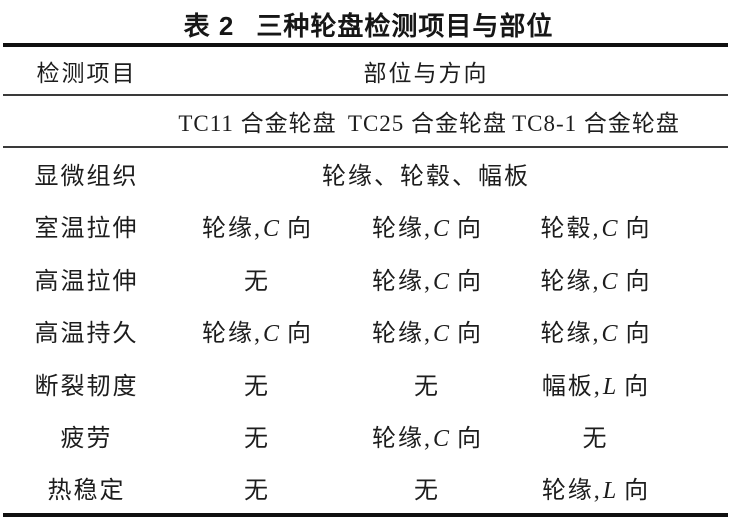  I want to click on span-cell: 轮缘、轮毂、幅板, so click(426, 177).